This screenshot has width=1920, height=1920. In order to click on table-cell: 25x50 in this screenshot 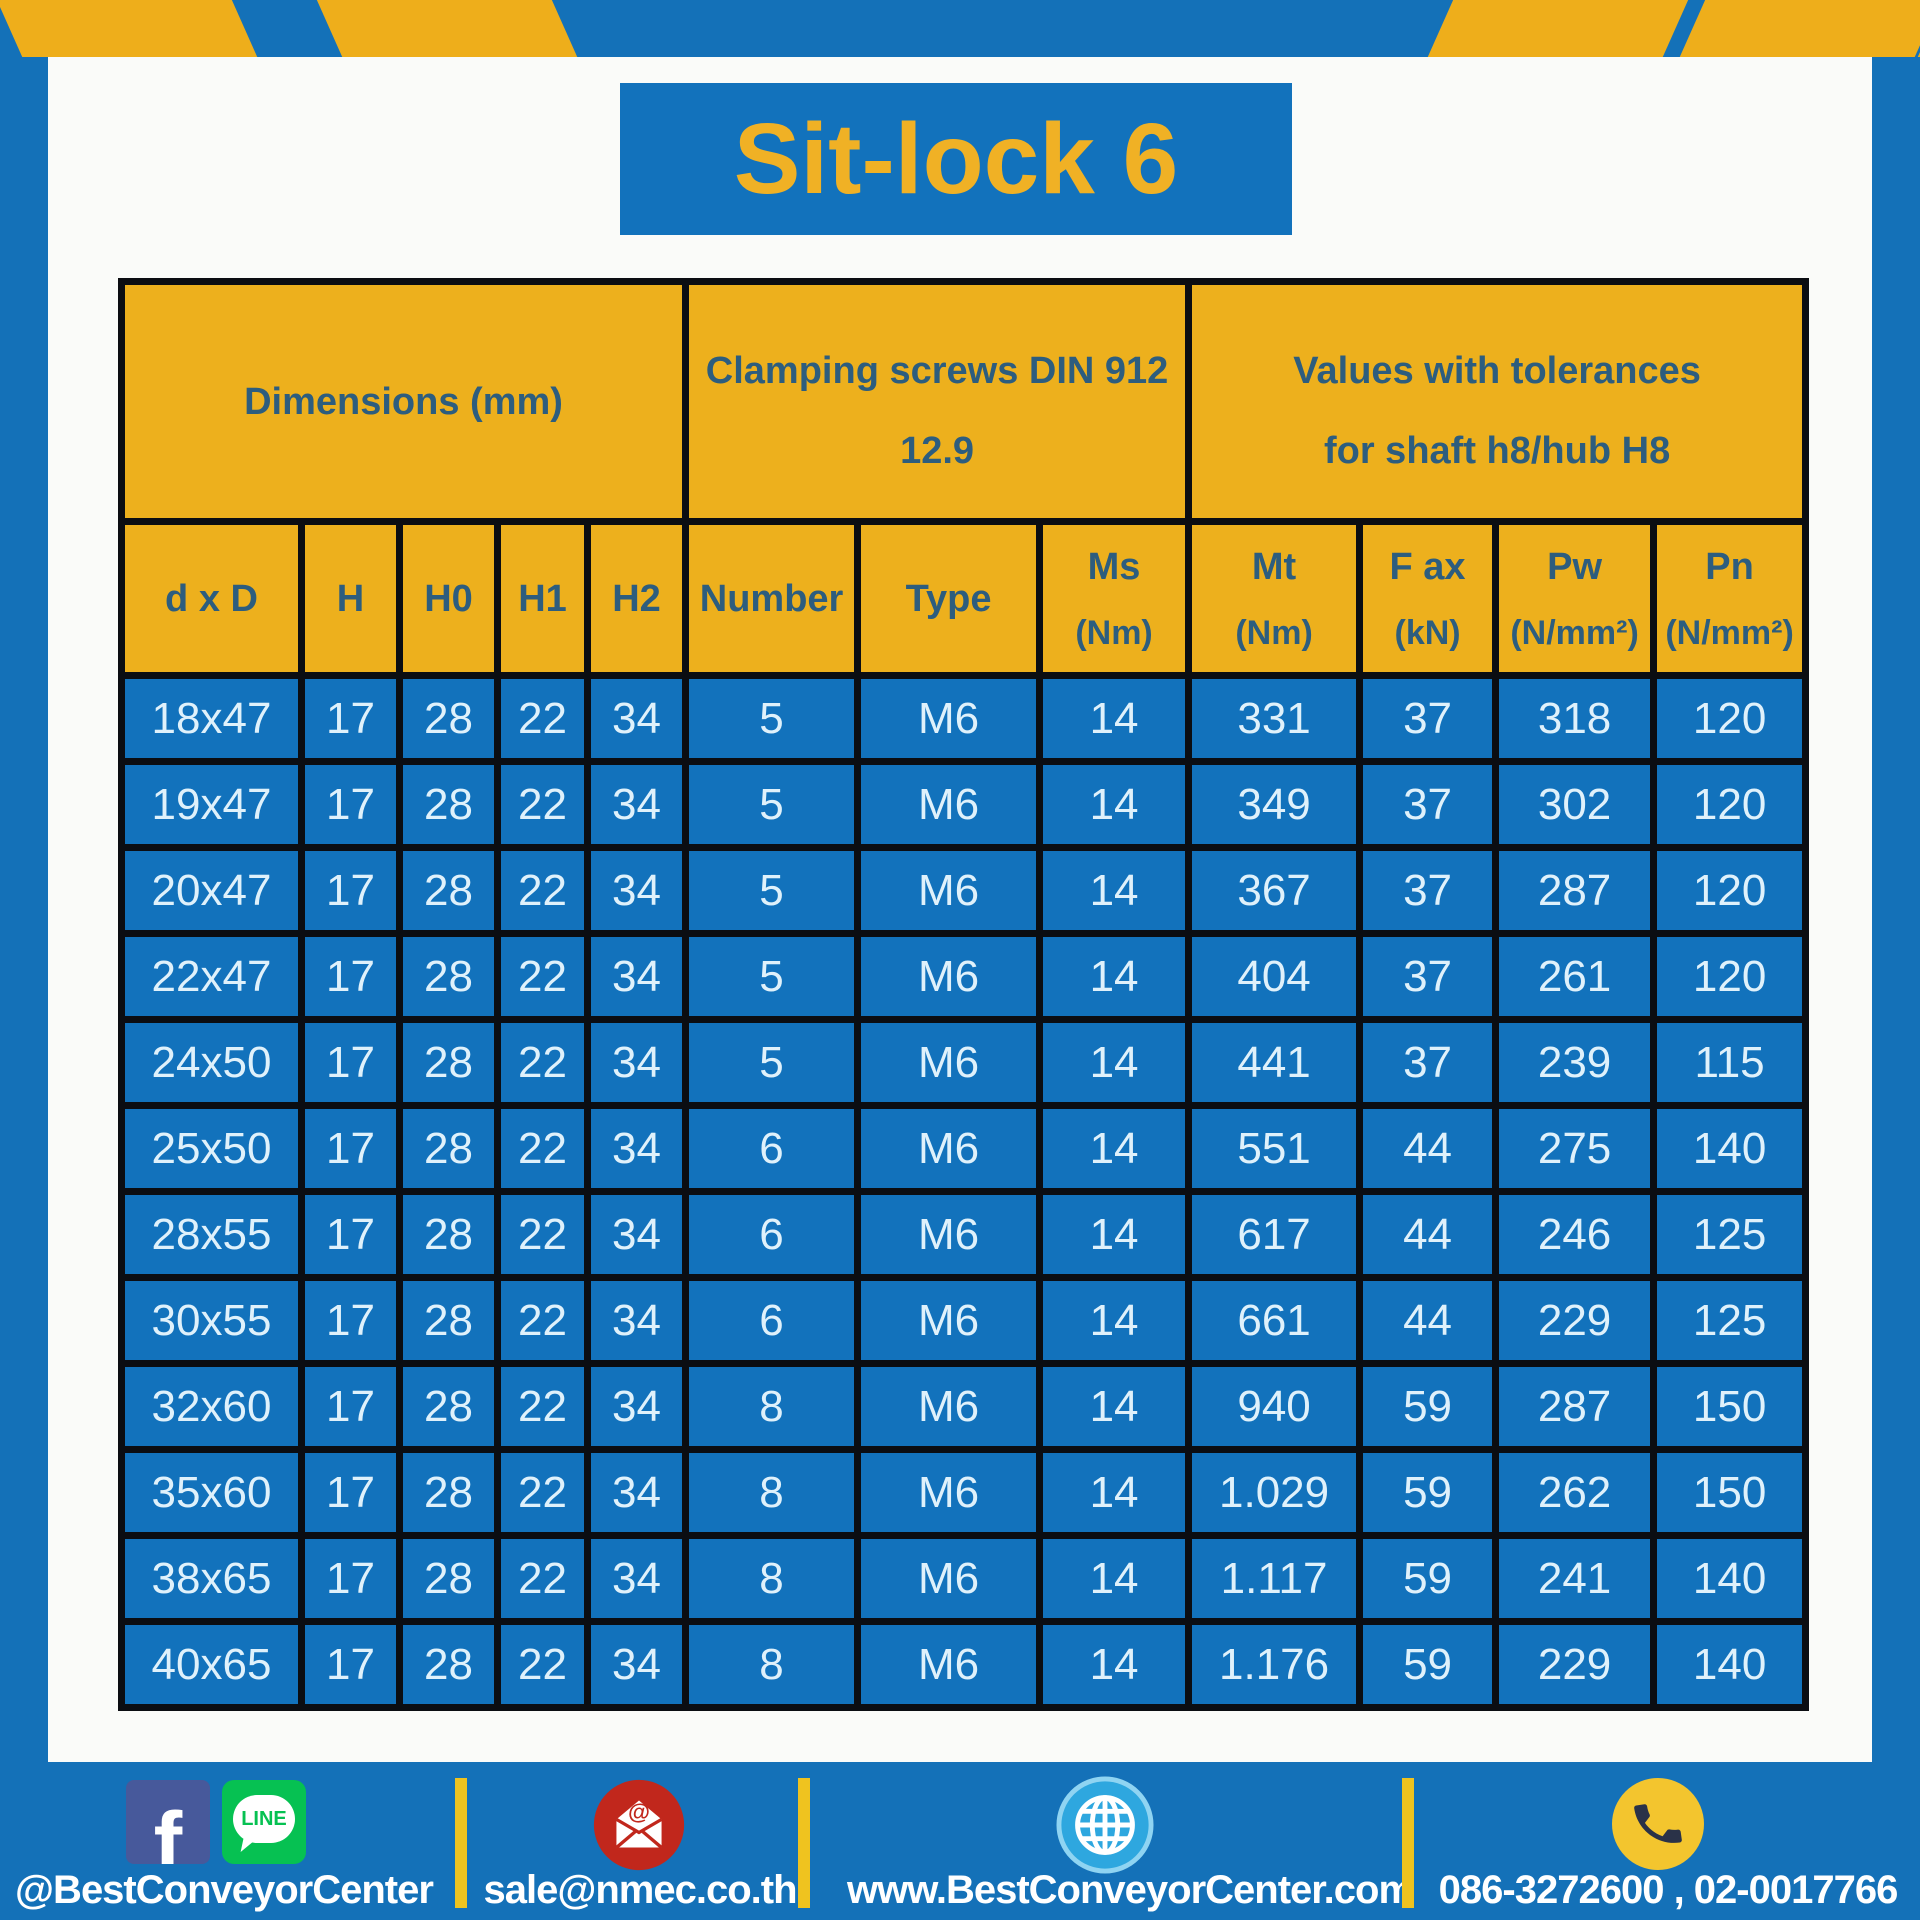, I will do `click(211, 1148)`.